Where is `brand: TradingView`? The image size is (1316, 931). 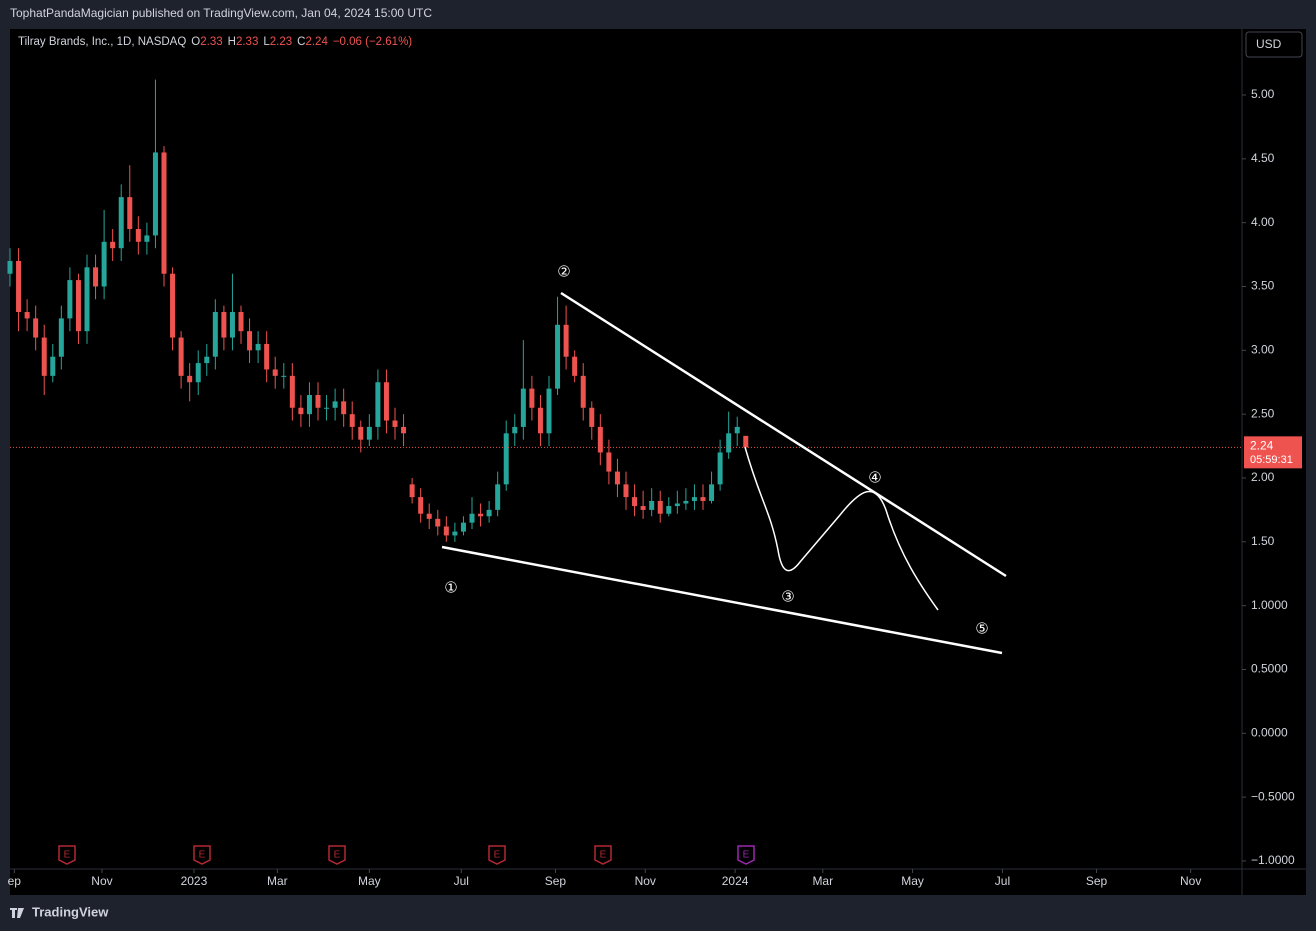 brand: TradingView is located at coordinates (70, 911).